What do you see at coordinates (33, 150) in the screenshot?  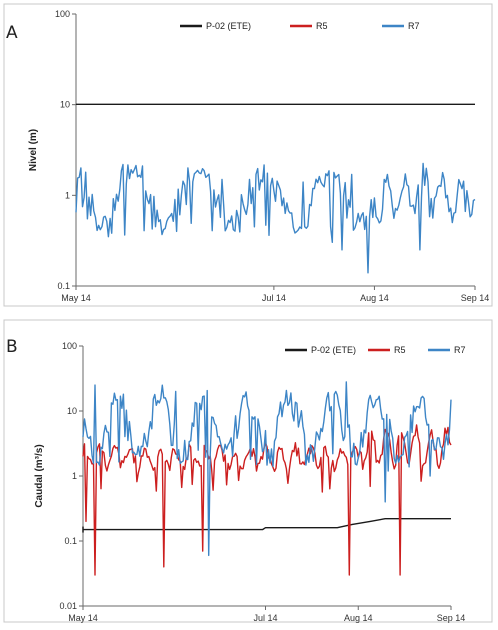 I see `y-axis-label: Nivel (m)` at bounding box center [33, 150].